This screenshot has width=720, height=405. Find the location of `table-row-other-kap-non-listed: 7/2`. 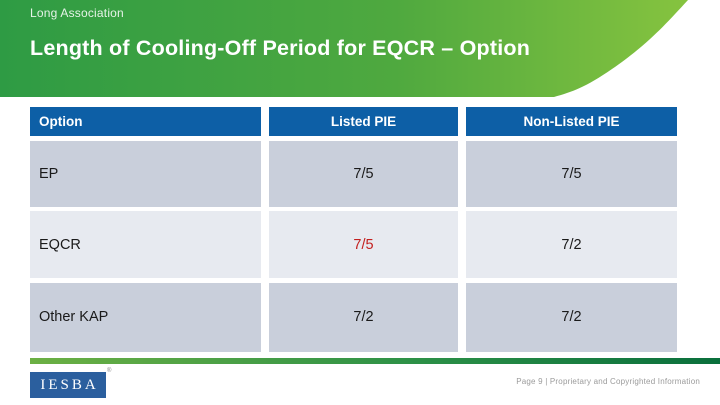

table-row-other-kap-non-listed: 7/2 is located at coordinates (571, 317).